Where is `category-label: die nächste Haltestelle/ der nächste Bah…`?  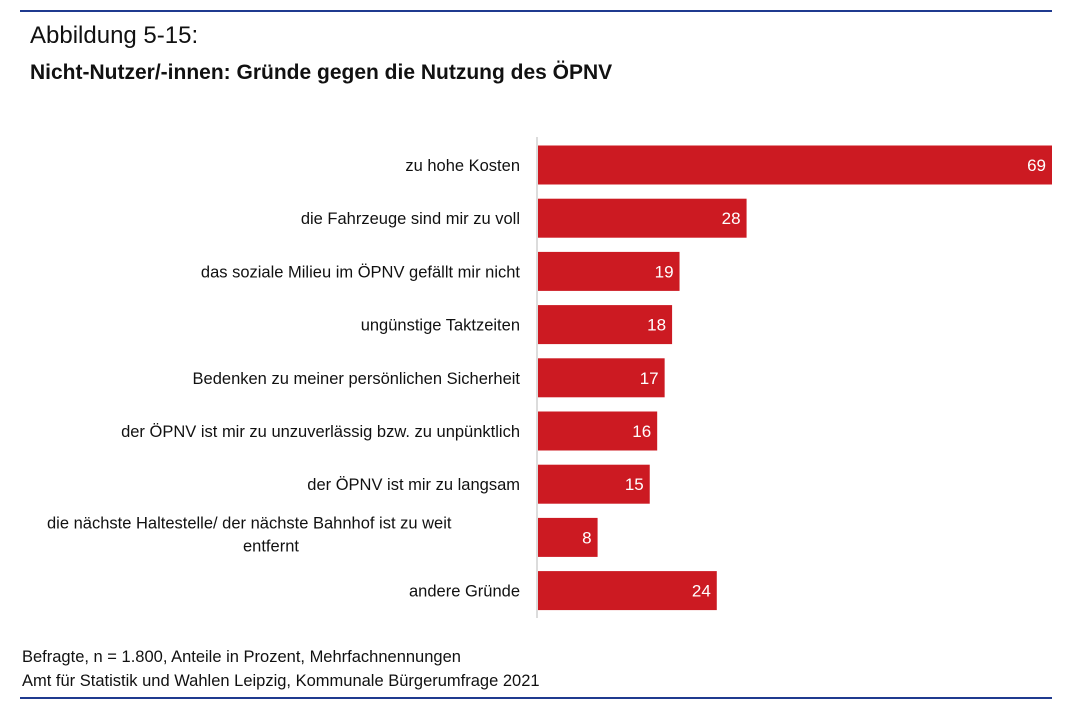 category-label: die nächste Haltestelle/ der nächste Bah… is located at coordinates (249, 534).